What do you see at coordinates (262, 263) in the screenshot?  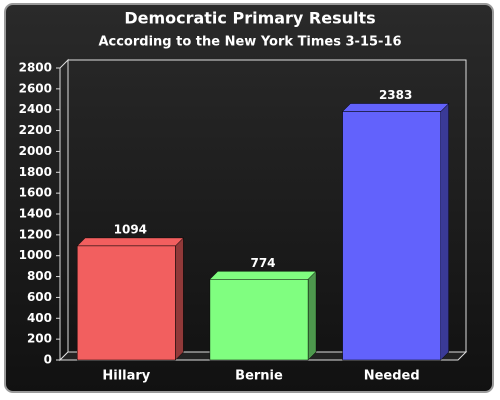 I see `value-label: 774` at bounding box center [262, 263].